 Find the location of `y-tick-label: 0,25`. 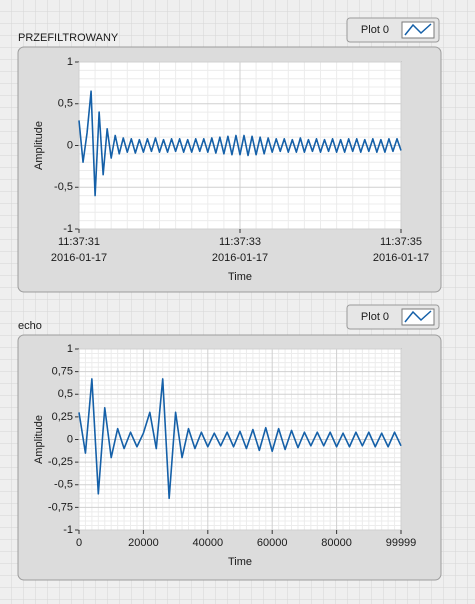

y-tick-label: 0,25 is located at coordinates (62, 417).